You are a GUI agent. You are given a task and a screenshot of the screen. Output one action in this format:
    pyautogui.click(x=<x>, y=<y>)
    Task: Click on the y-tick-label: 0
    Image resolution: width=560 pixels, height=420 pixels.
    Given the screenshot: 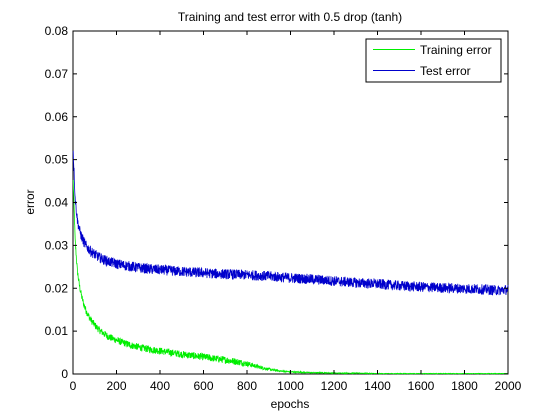 What is the action you would take?
    pyautogui.click(x=64, y=374)
    